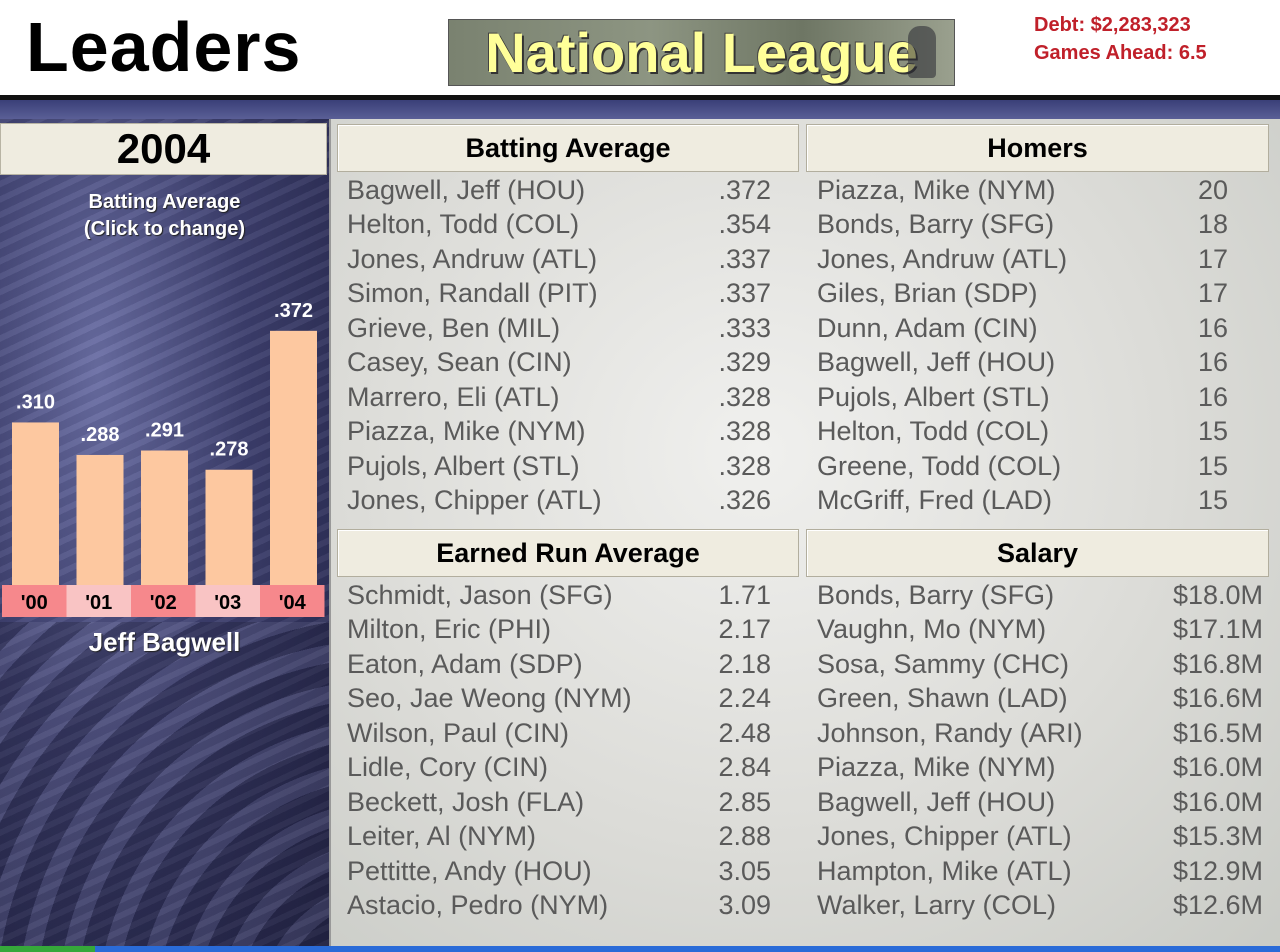 The height and width of the screenshot is (952, 1280). I want to click on stat-value-cell: 2.84, so click(744, 767).